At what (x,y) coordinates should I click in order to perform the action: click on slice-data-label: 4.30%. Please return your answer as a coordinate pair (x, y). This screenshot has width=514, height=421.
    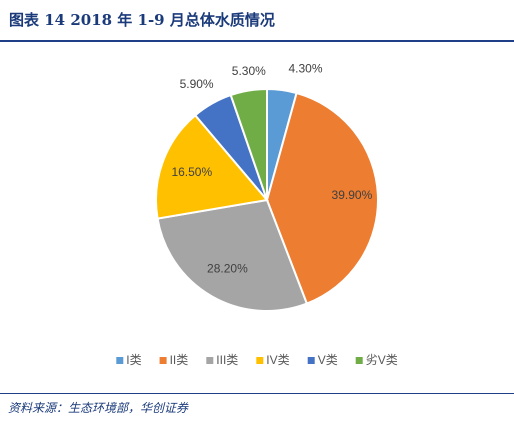
    Looking at the image, I should click on (306, 68).